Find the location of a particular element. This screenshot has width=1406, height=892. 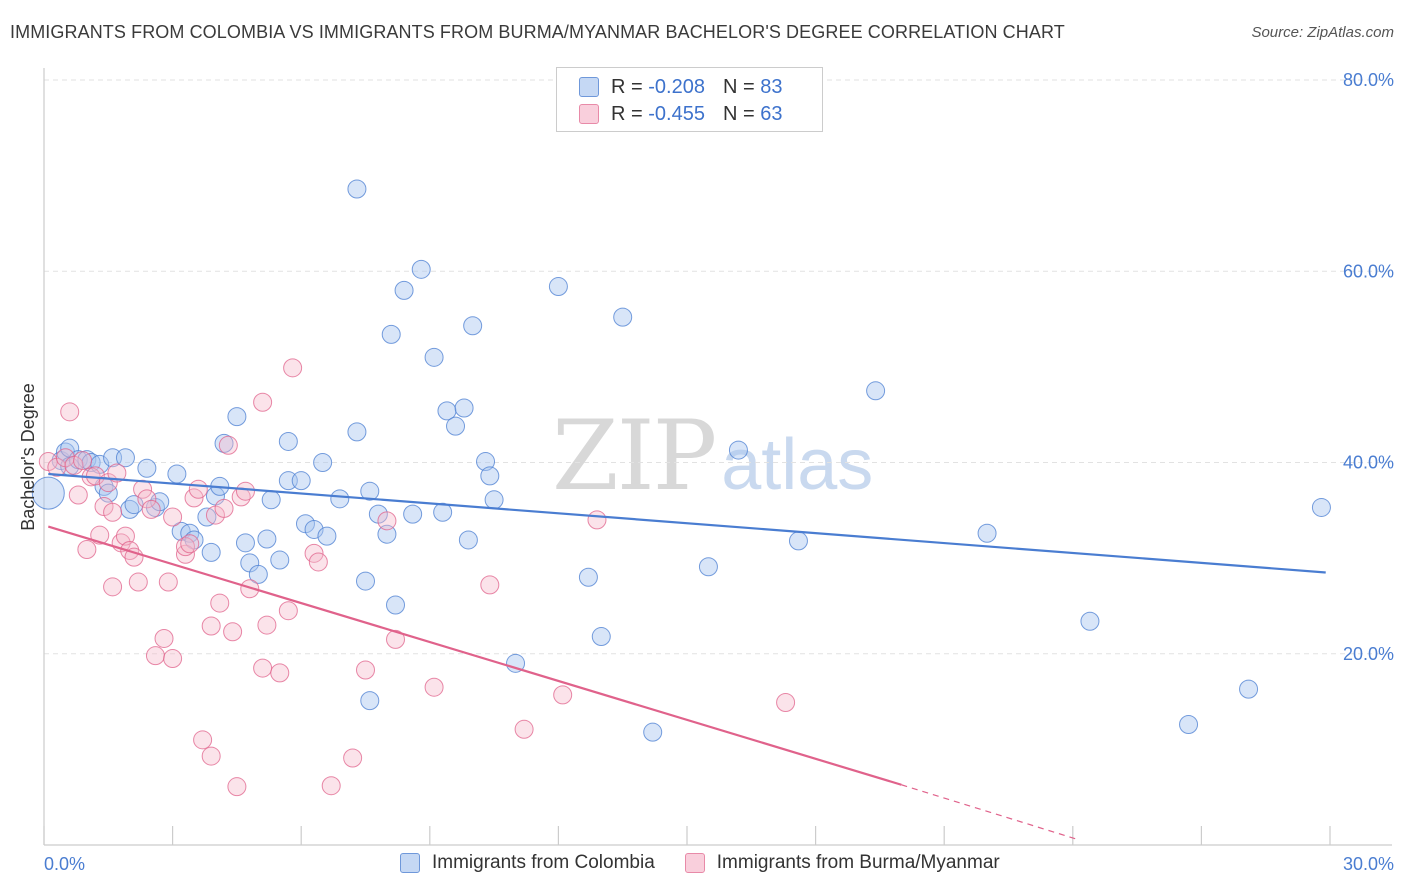

legend-r-value-colombia: -0.208 is located at coordinates (676, 86).